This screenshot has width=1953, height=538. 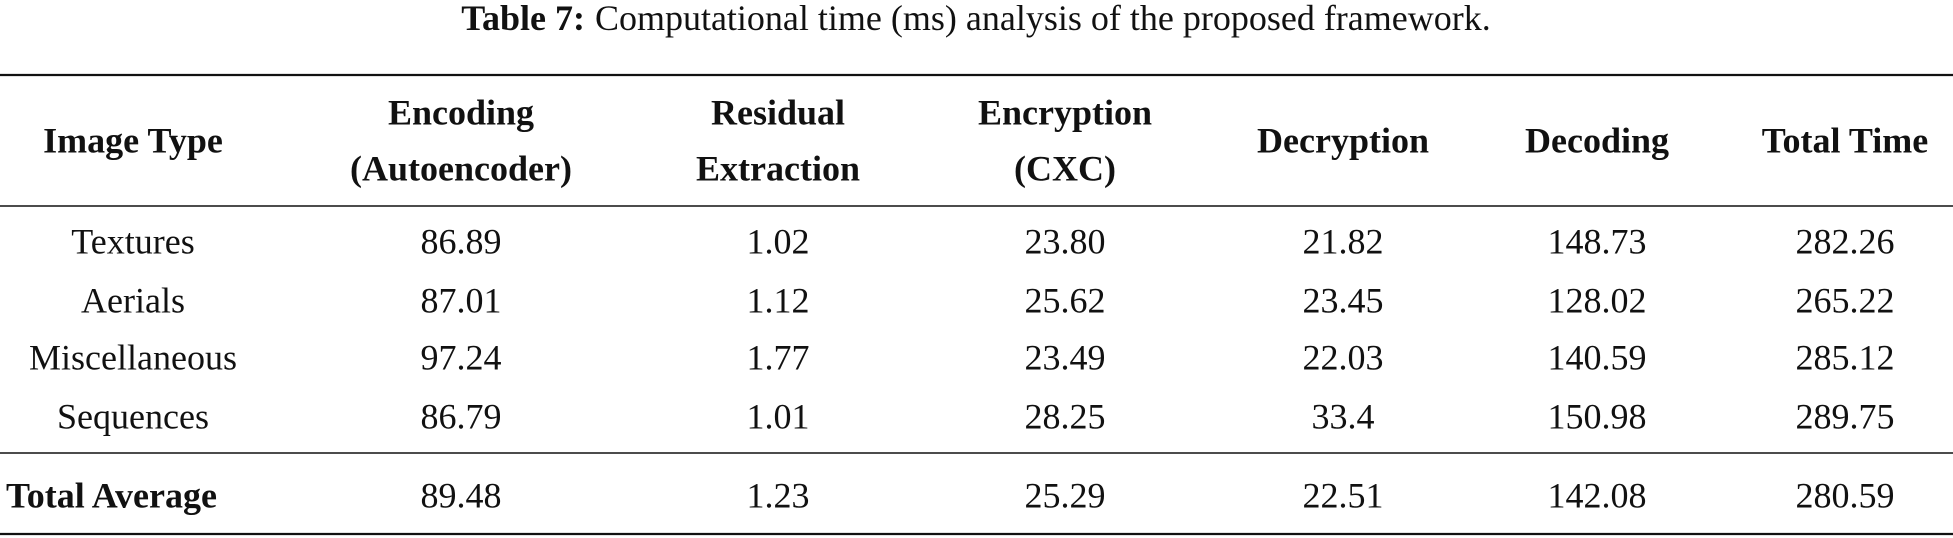 What do you see at coordinates (778, 241) in the screenshot?
I see `table-cell: 1.02` at bounding box center [778, 241].